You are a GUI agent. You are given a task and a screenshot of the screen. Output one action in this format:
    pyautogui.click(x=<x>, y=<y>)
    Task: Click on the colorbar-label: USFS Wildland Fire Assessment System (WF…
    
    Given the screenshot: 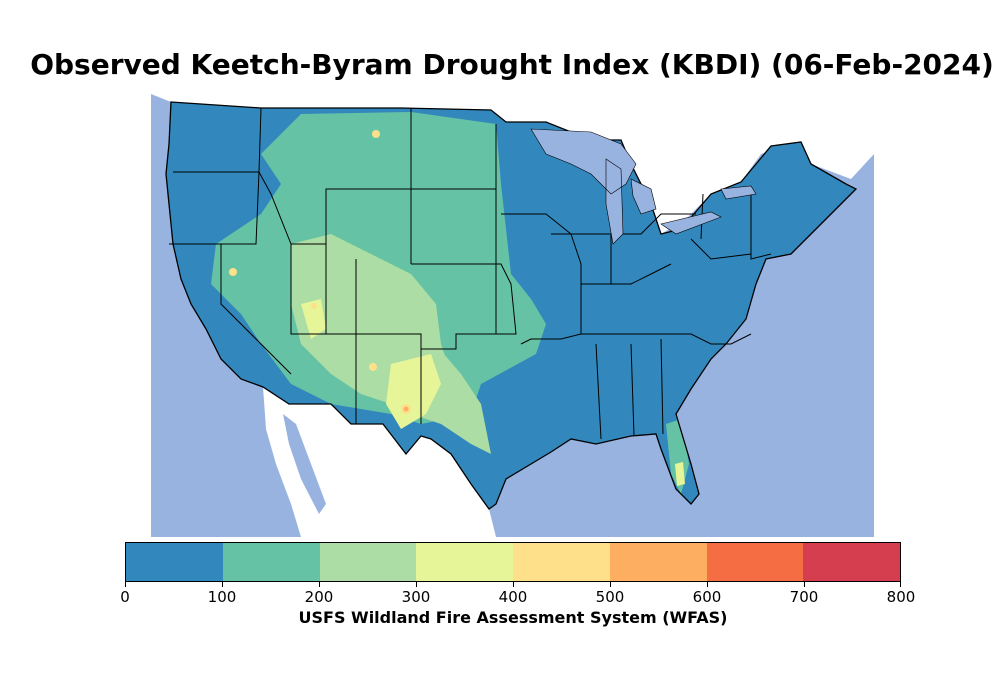 What is the action you would take?
    pyautogui.click(x=513, y=617)
    